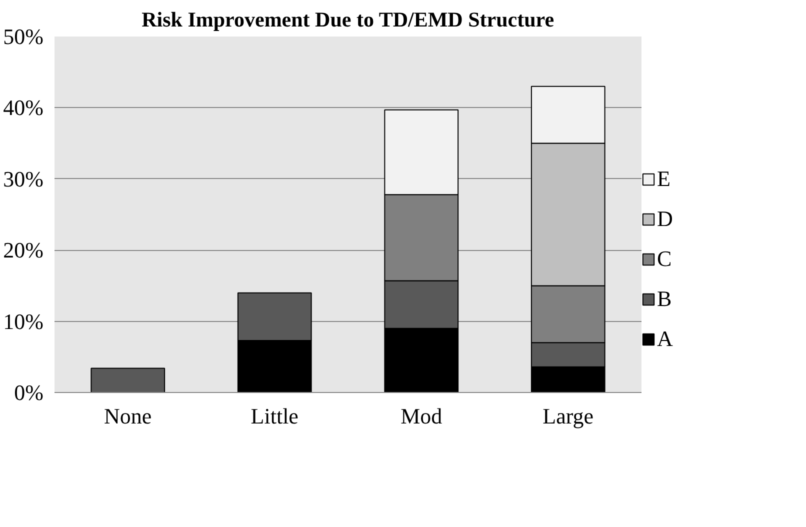 The image size is (806, 527). I want to click on y-tick-label: 30%, so click(23, 179).